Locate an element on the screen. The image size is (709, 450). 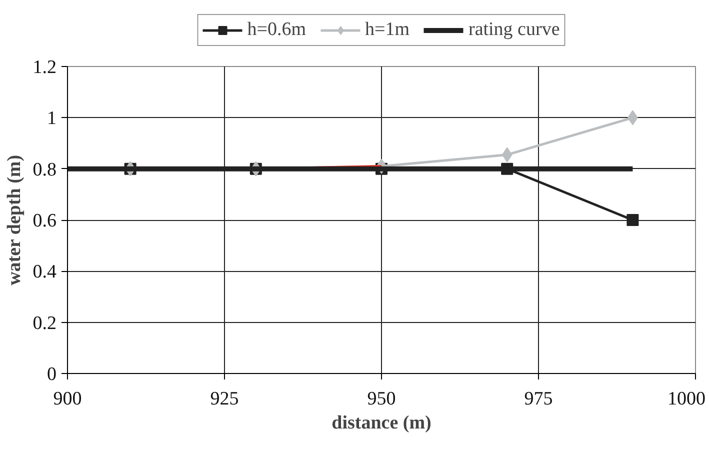
y-tick-label: 1 is located at coordinates (51, 119).